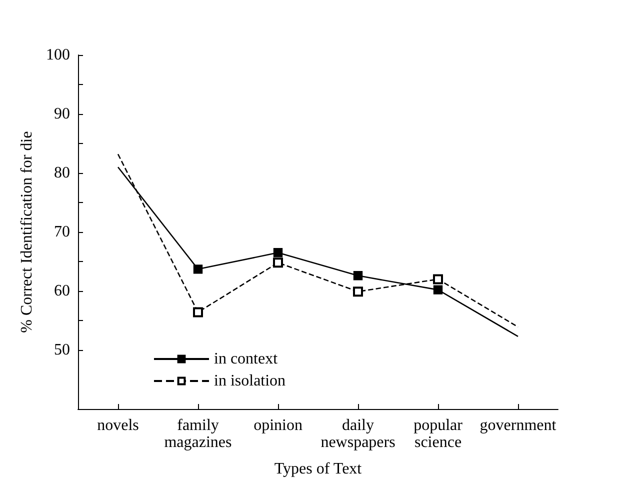 This screenshot has height=493, width=621. I want to click on y-tick-label: 80, so click(62, 173).